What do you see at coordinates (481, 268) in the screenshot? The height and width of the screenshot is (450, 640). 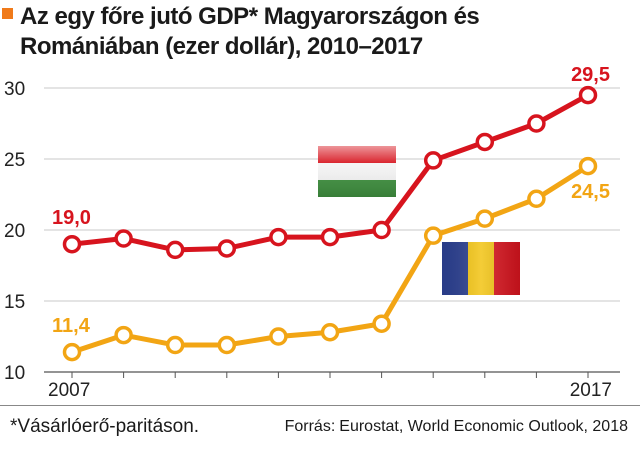 I see `romania-flag` at bounding box center [481, 268].